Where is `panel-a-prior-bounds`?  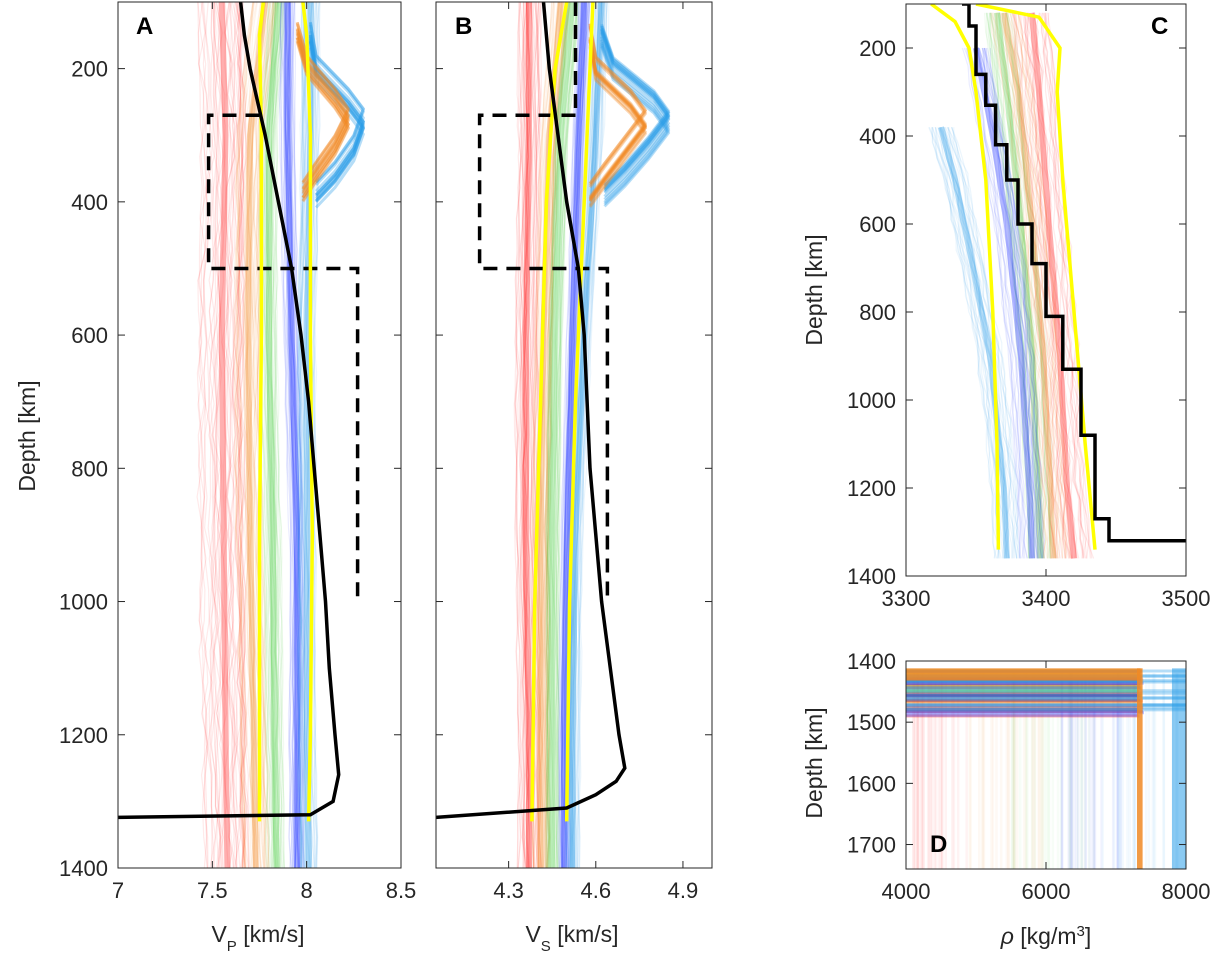
panel-a-prior-bounds is located at coordinates (283, 357).